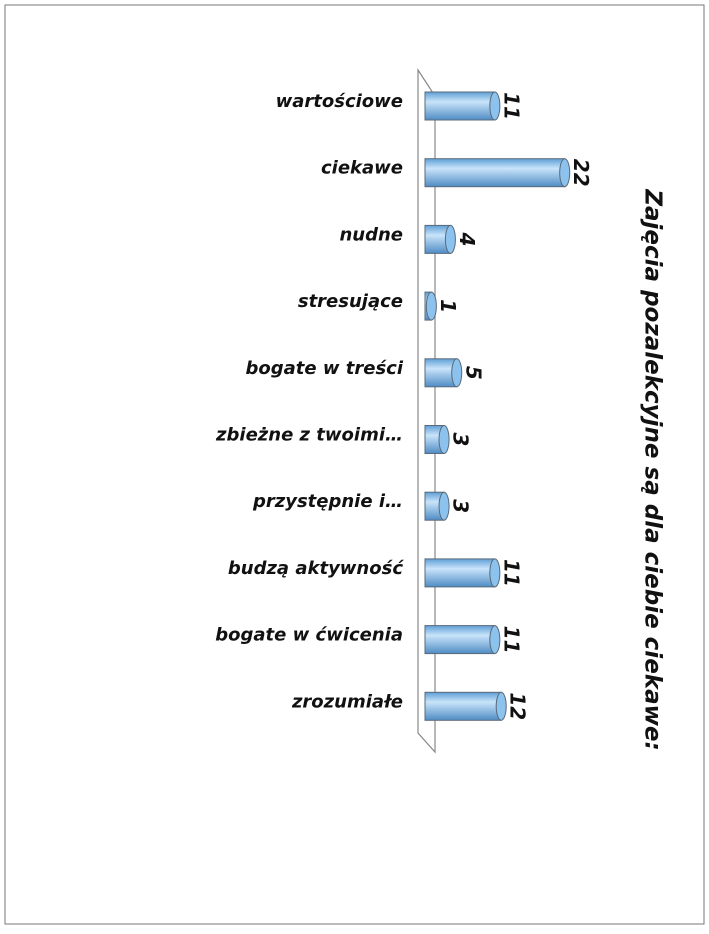  I want to click on data-label: 5, so click(473, 373).